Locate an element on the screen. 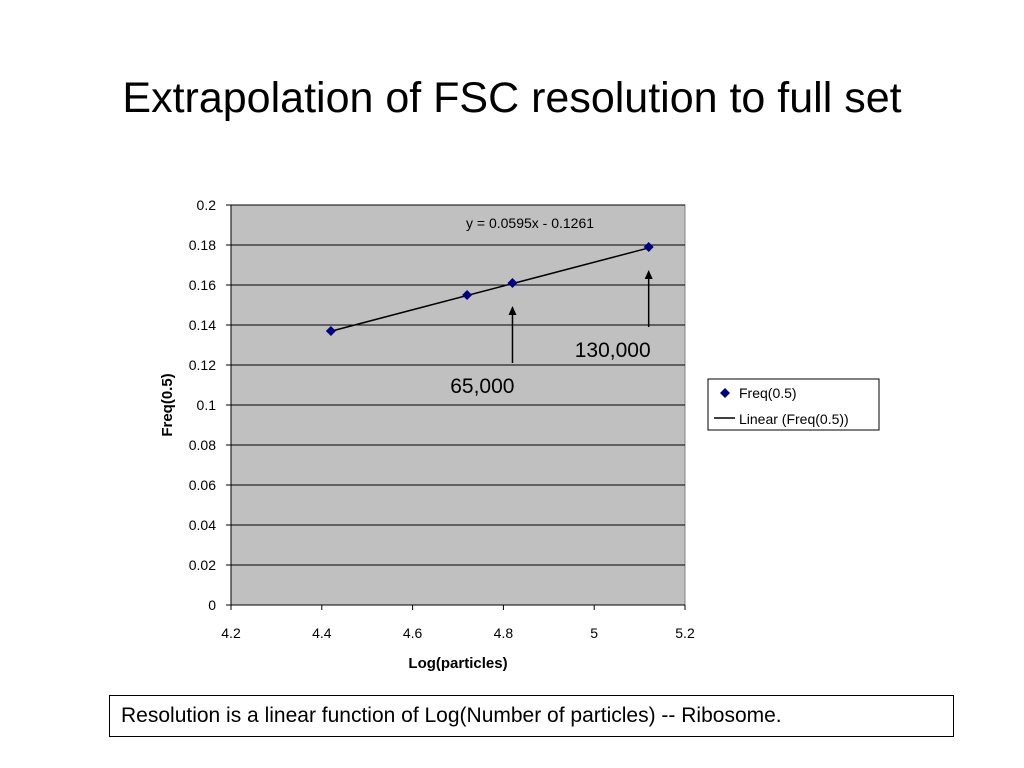  y-tick-label: 0.04 is located at coordinates (202, 525).